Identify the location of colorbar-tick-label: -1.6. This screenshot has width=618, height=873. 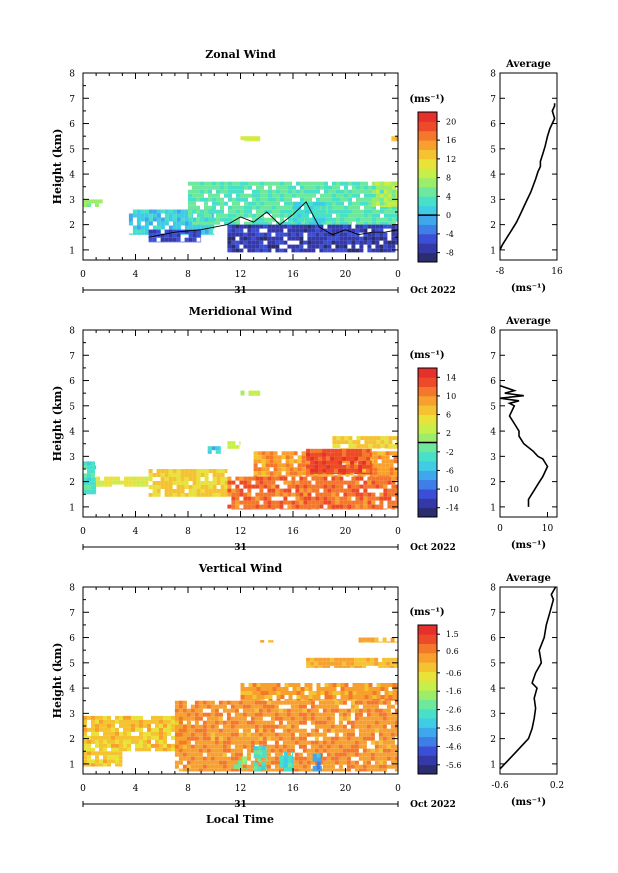
(453, 691).